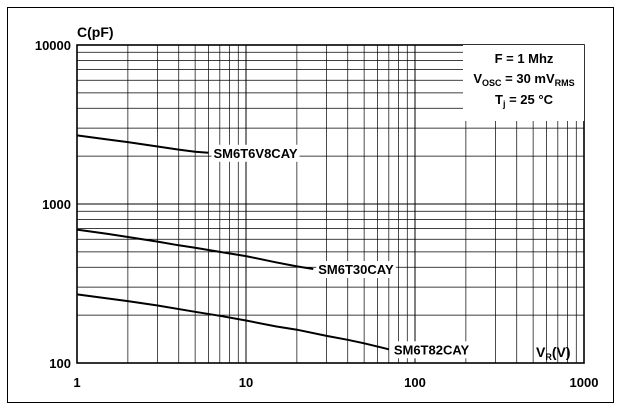 The width and height of the screenshot is (622, 411). What do you see at coordinates (524, 100) in the screenshot?
I see `condition-tj: Tj = 25 °C` at bounding box center [524, 100].